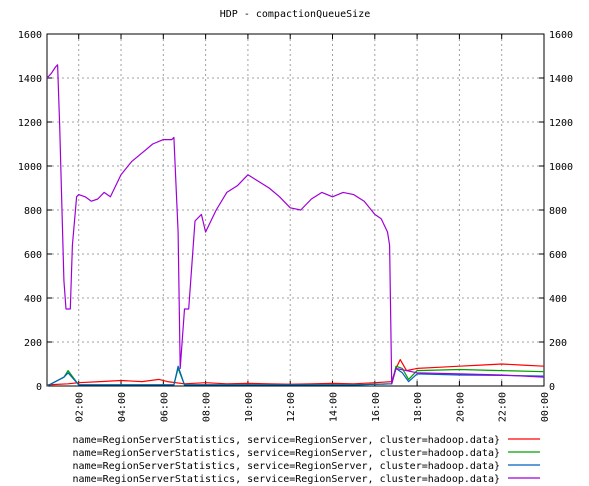  Describe the element at coordinates (558, 299) in the screenshot. I see `y-tick-label-right: 400` at that location.